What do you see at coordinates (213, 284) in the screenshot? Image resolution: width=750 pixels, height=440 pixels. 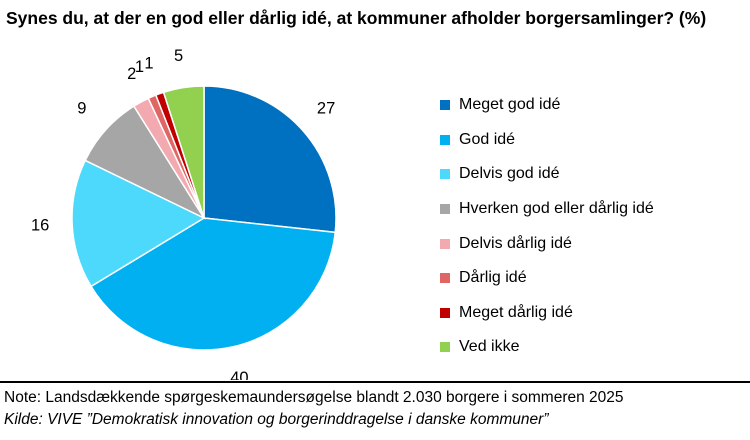 I see `slice-god-ide` at bounding box center [213, 284].